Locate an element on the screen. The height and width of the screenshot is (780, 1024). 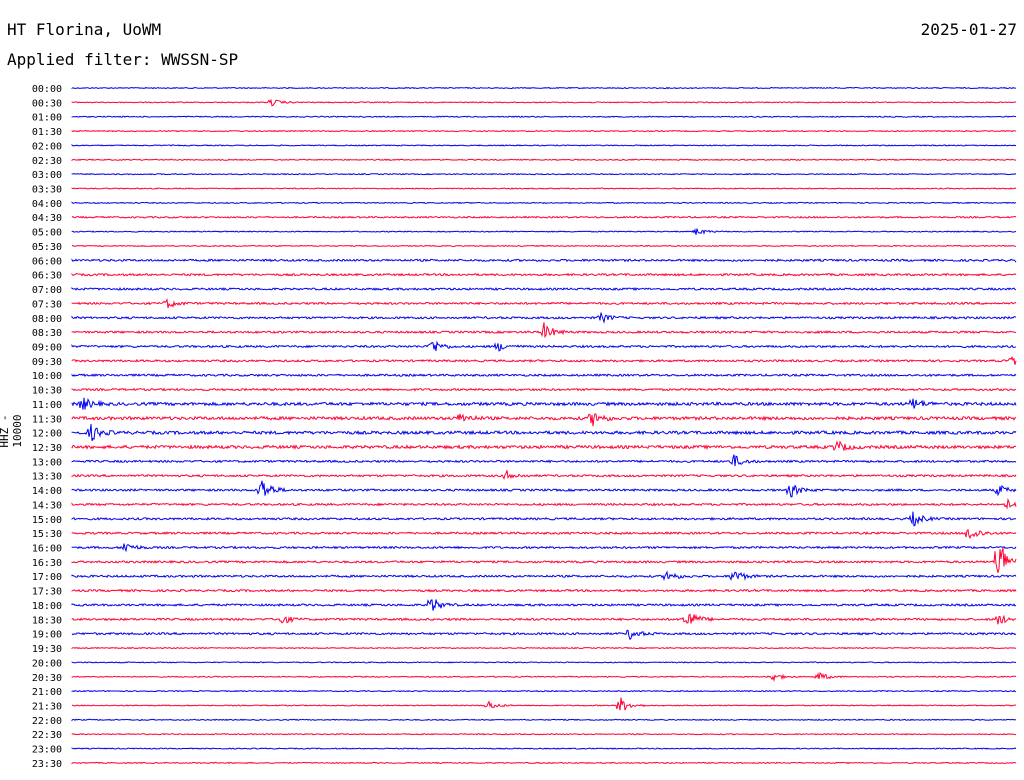
time-tick-label: 06:30 is located at coordinates (47, 276).